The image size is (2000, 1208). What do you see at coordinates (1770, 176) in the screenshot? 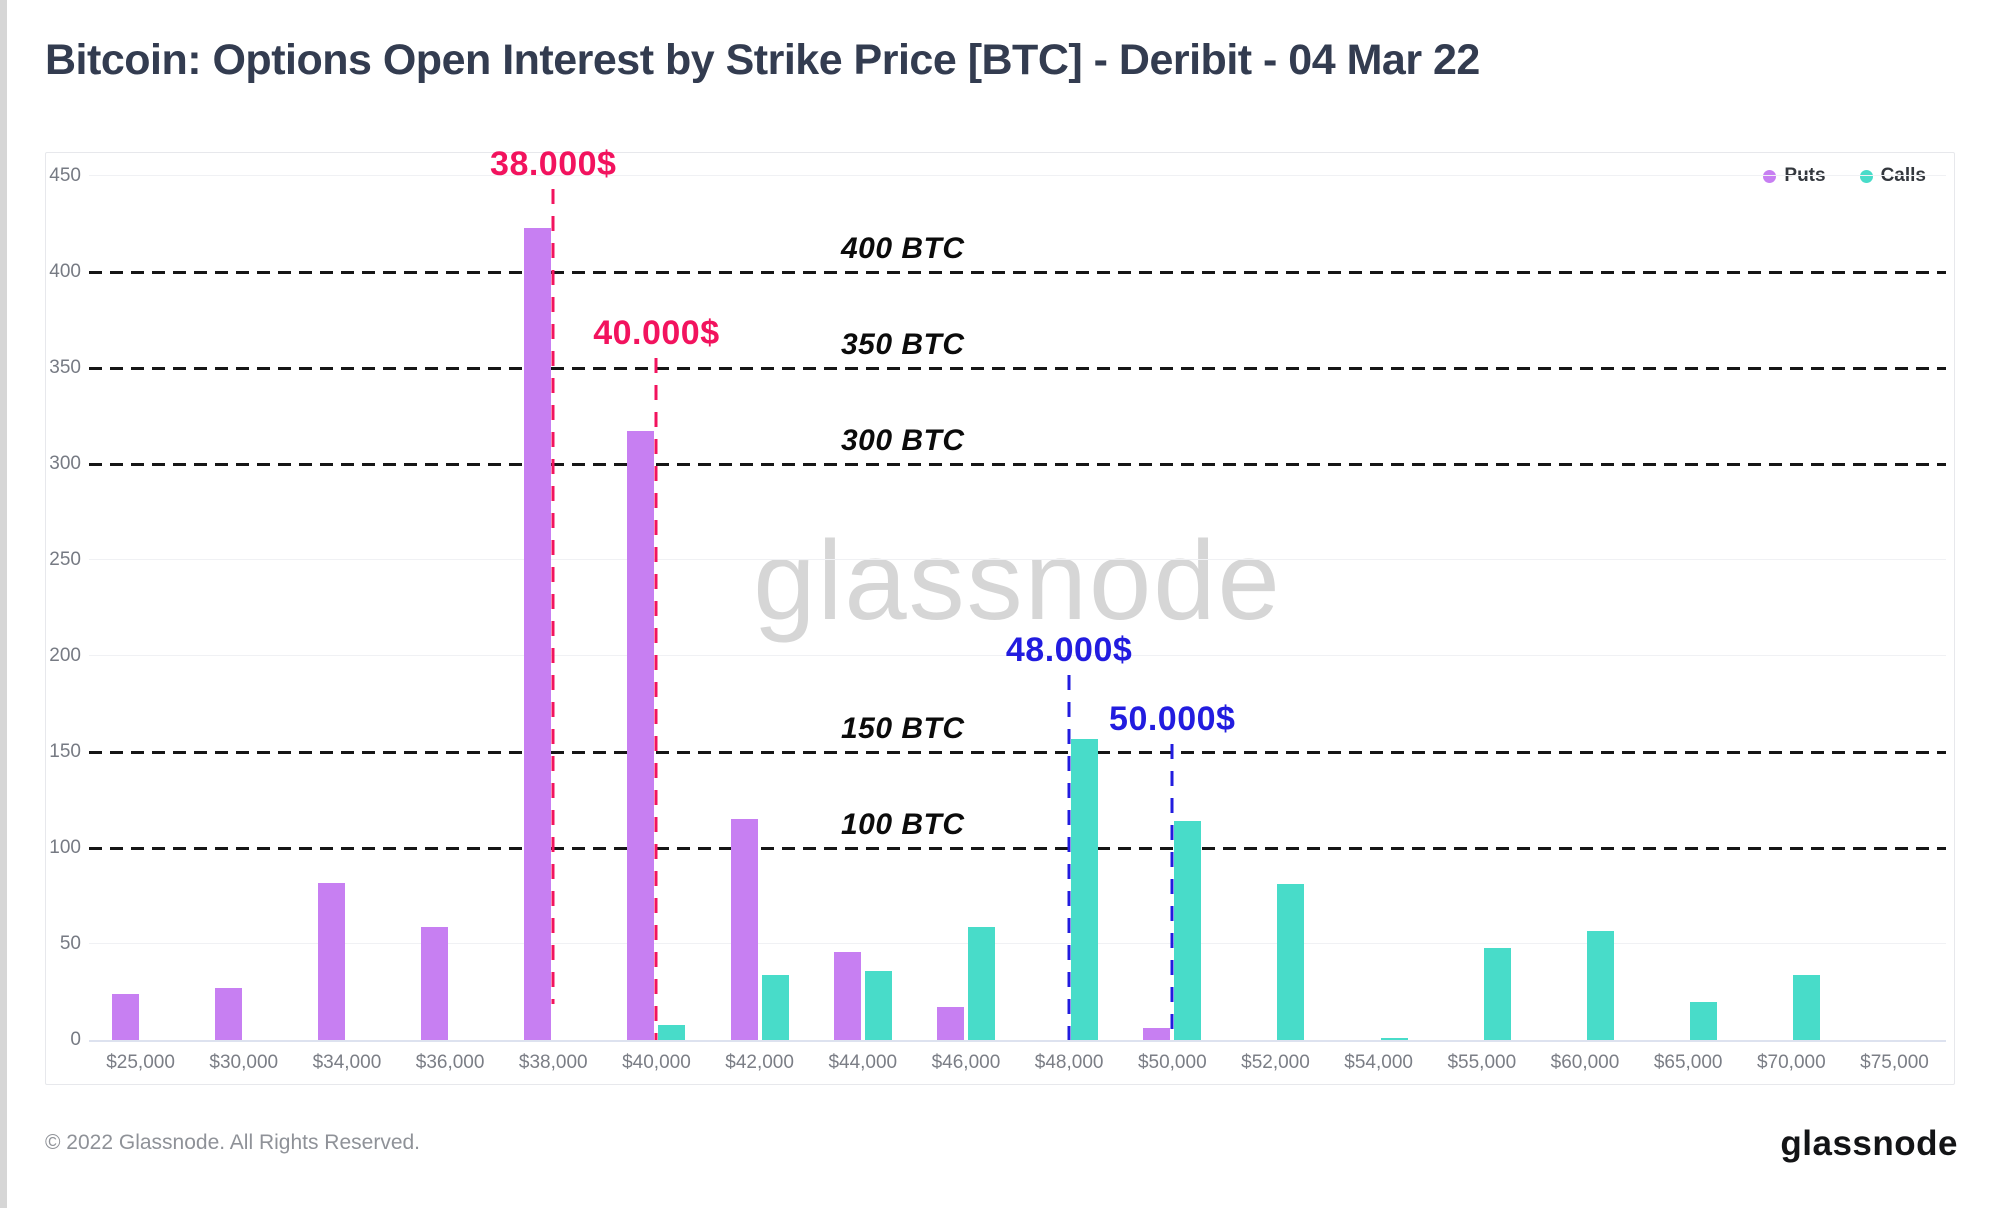
I see `puts-legend-dot-icon` at bounding box center [1770, 176].